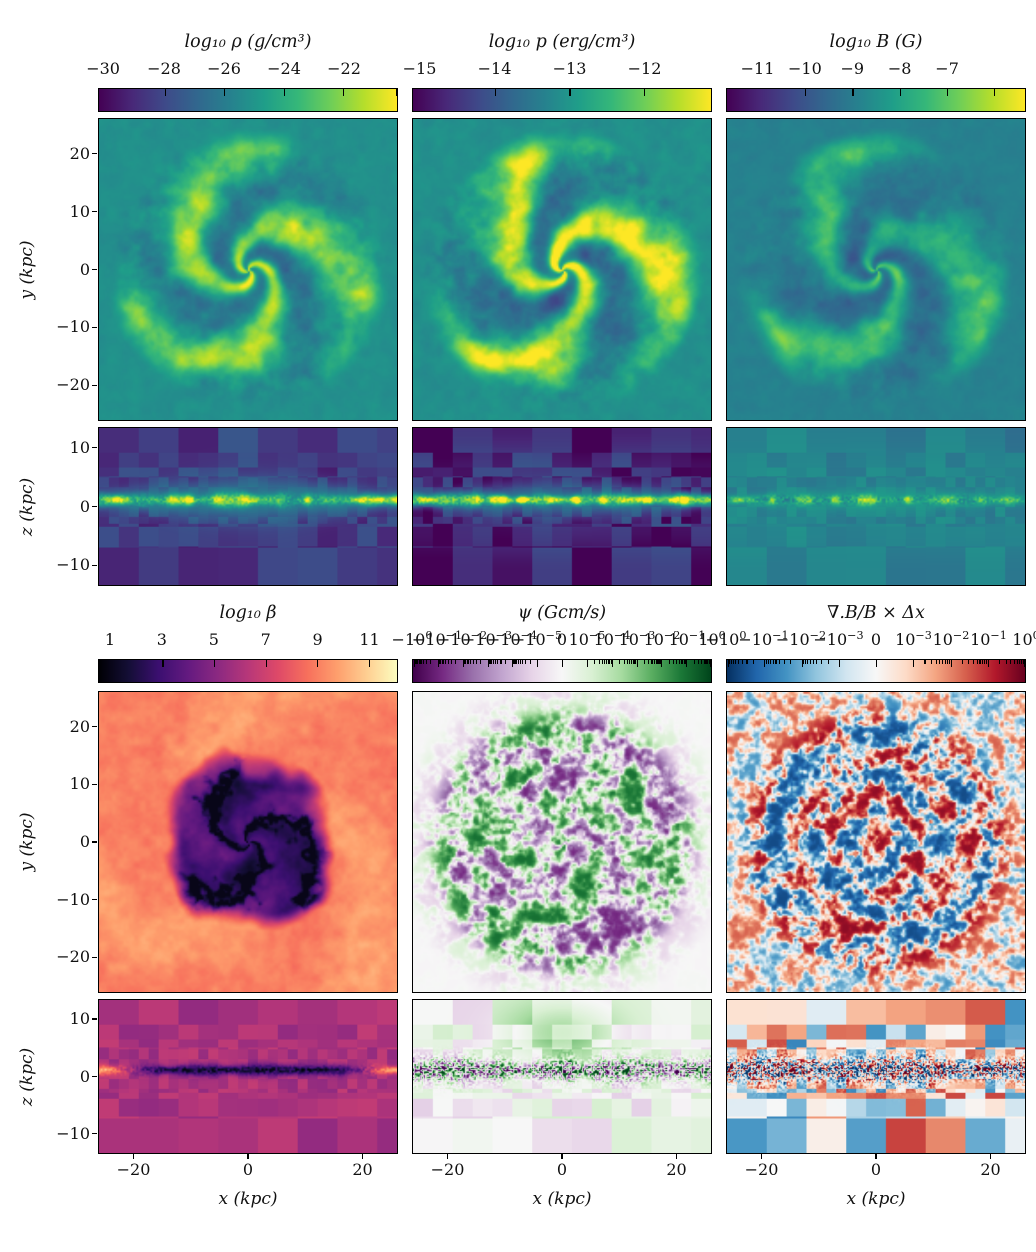 This screenshot has height=1252, width=1036. Describe the element at coordinates (951, 638) in the screenshot. I see `colorbar-tick-label: 10⁻²` at that location.